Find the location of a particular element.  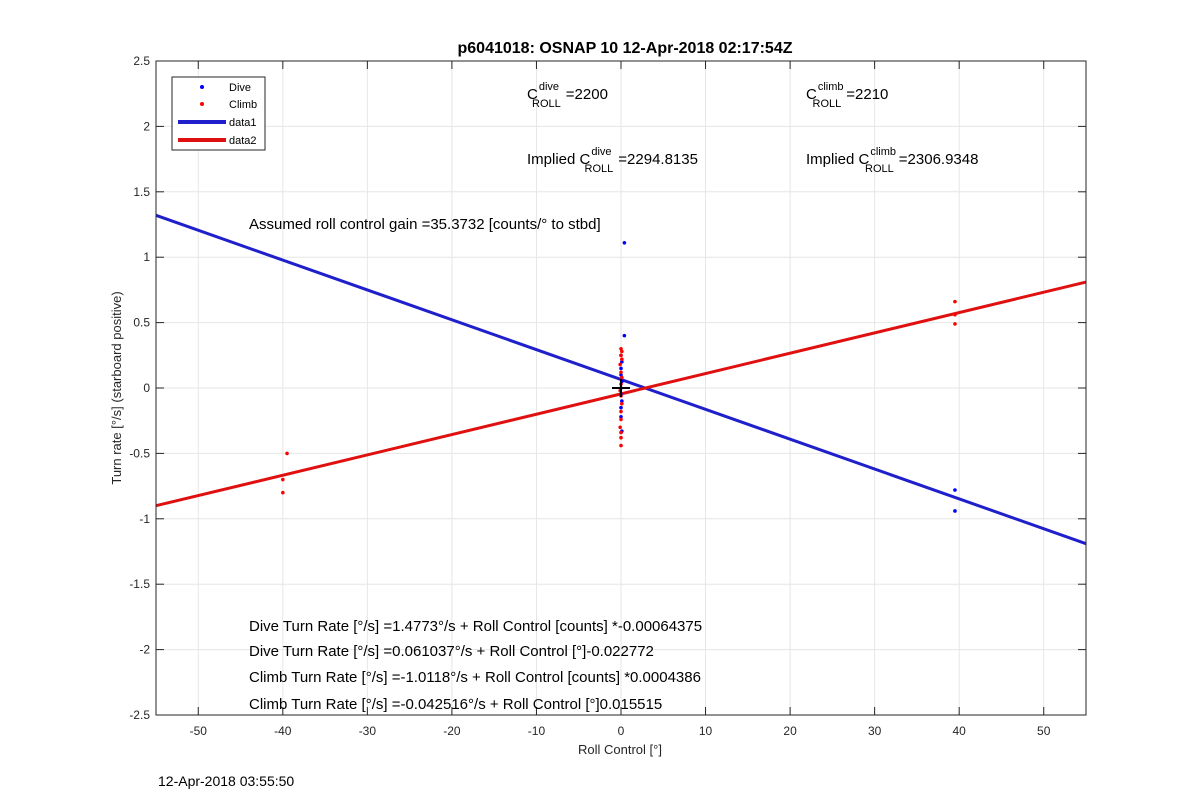

legend-climb-label: Climb is located at coordinates (243, 105).